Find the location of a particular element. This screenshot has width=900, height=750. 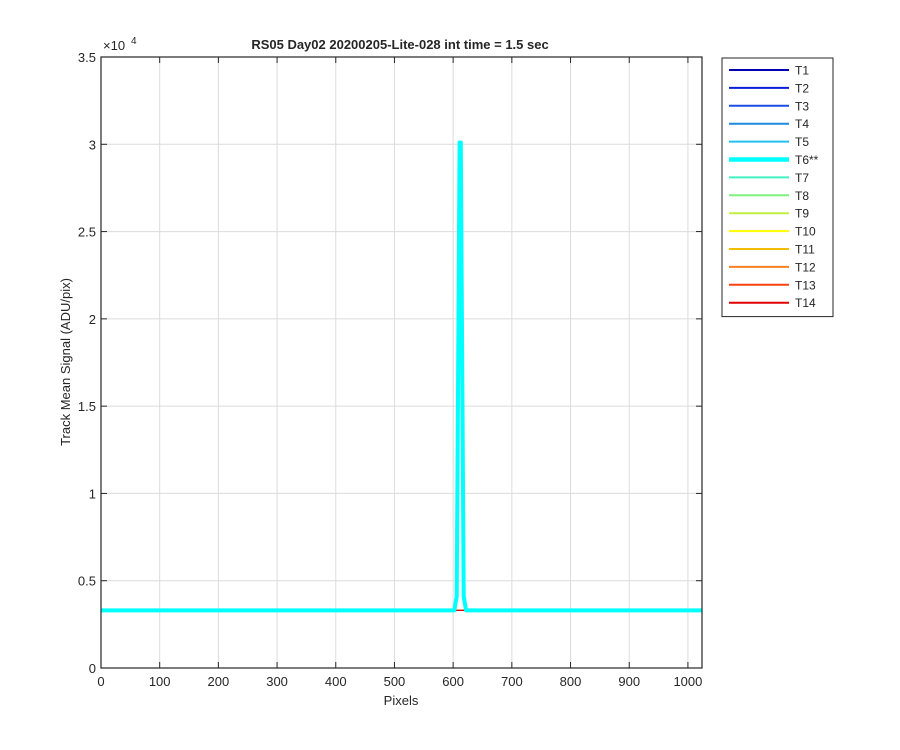

y-tick-label: 0.5 is located at coordinates (87, 581).